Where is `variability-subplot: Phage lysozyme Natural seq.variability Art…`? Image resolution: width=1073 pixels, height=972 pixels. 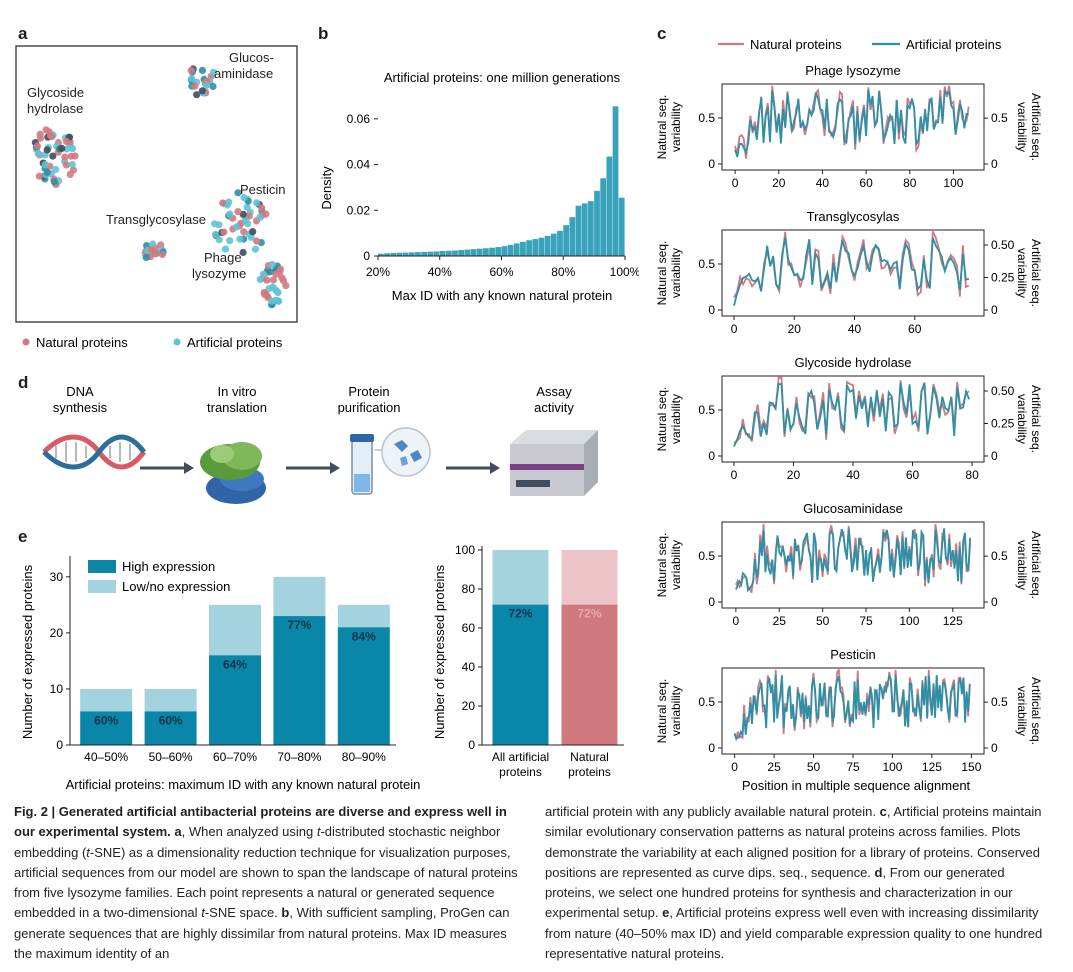
variability-subplot: Phage lysozyme Natural seq.variability Art… is located at coordinates (849, 126).